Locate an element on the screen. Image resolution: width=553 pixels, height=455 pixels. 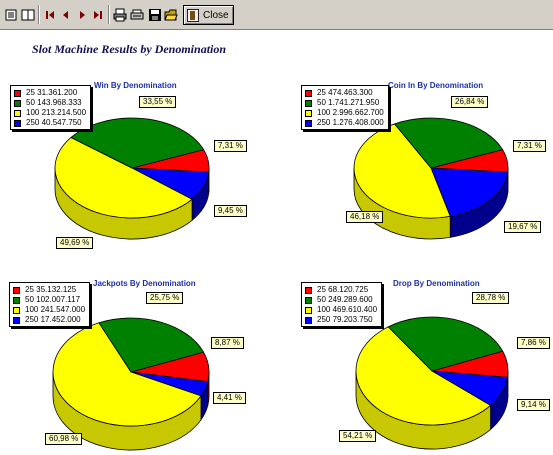
legend-label: 25 35.132.125 is located at coordinates (51, 289).